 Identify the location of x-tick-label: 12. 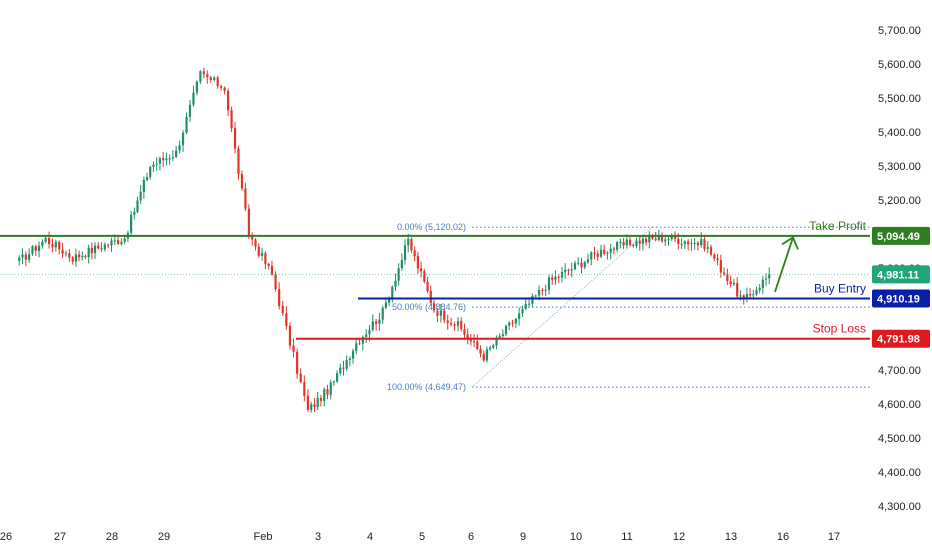
(679, 537).